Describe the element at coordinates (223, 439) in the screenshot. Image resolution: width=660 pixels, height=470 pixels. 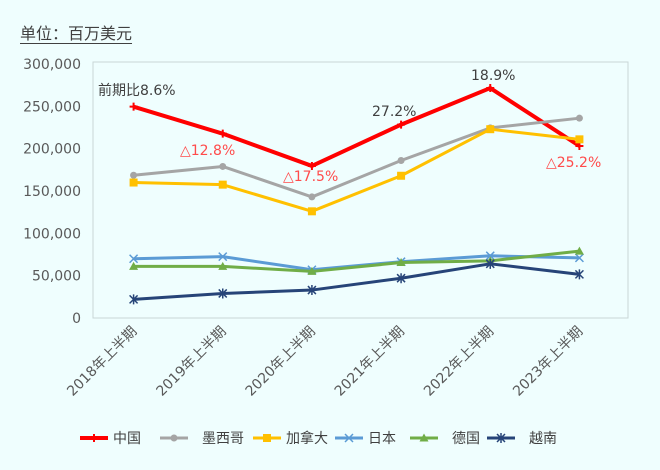
I see `legend-label: 墨西哥` at that location.